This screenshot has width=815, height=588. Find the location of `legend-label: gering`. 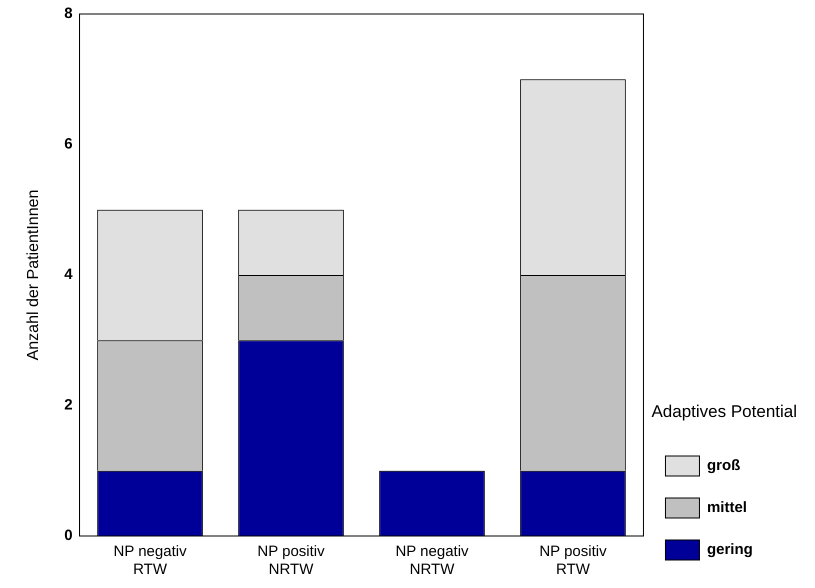

legend-label: gering is located at coordinates (729, 549).